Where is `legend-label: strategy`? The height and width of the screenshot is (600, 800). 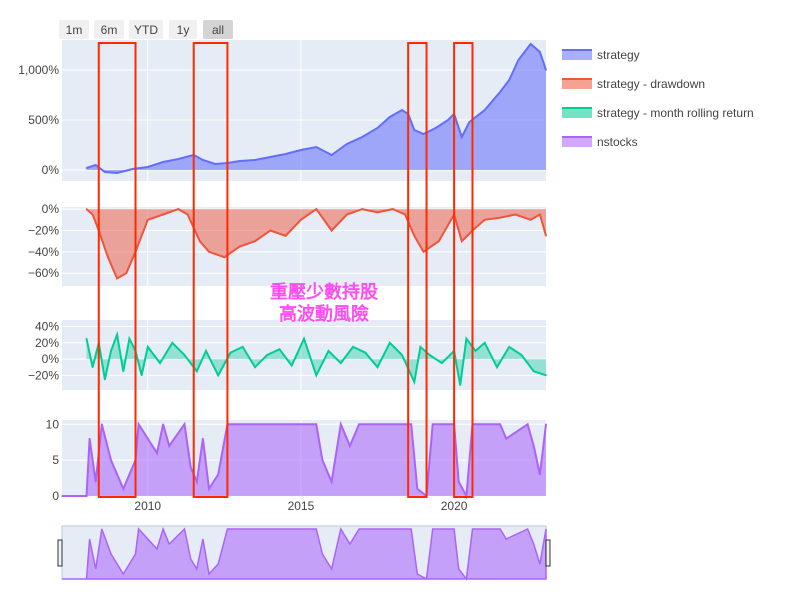
legend-label: strategy is located at coordinates (618, 55).